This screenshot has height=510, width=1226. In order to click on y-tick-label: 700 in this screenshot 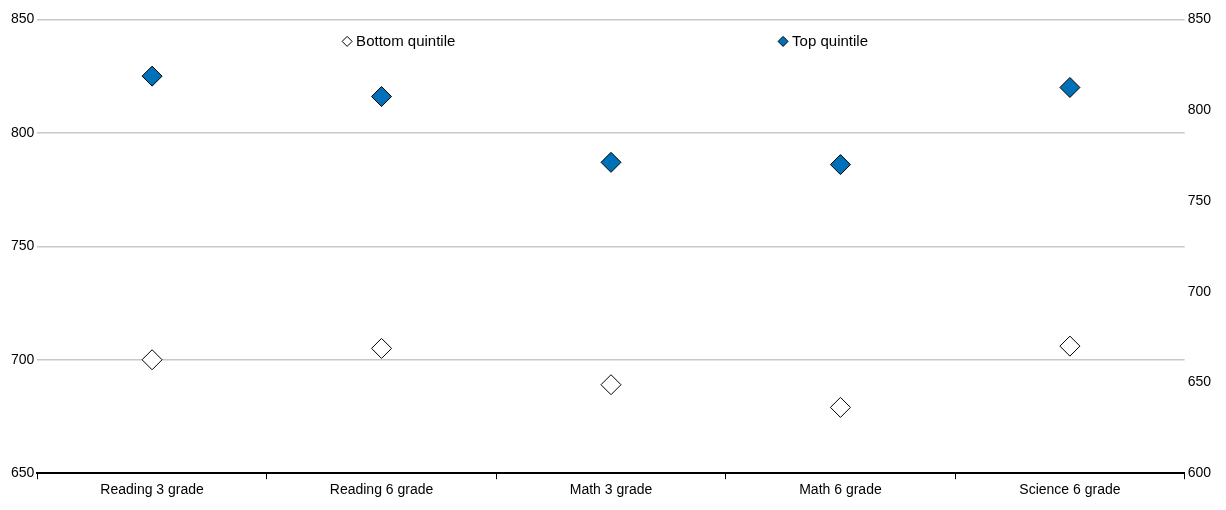, I will do `click(23, 358)`.